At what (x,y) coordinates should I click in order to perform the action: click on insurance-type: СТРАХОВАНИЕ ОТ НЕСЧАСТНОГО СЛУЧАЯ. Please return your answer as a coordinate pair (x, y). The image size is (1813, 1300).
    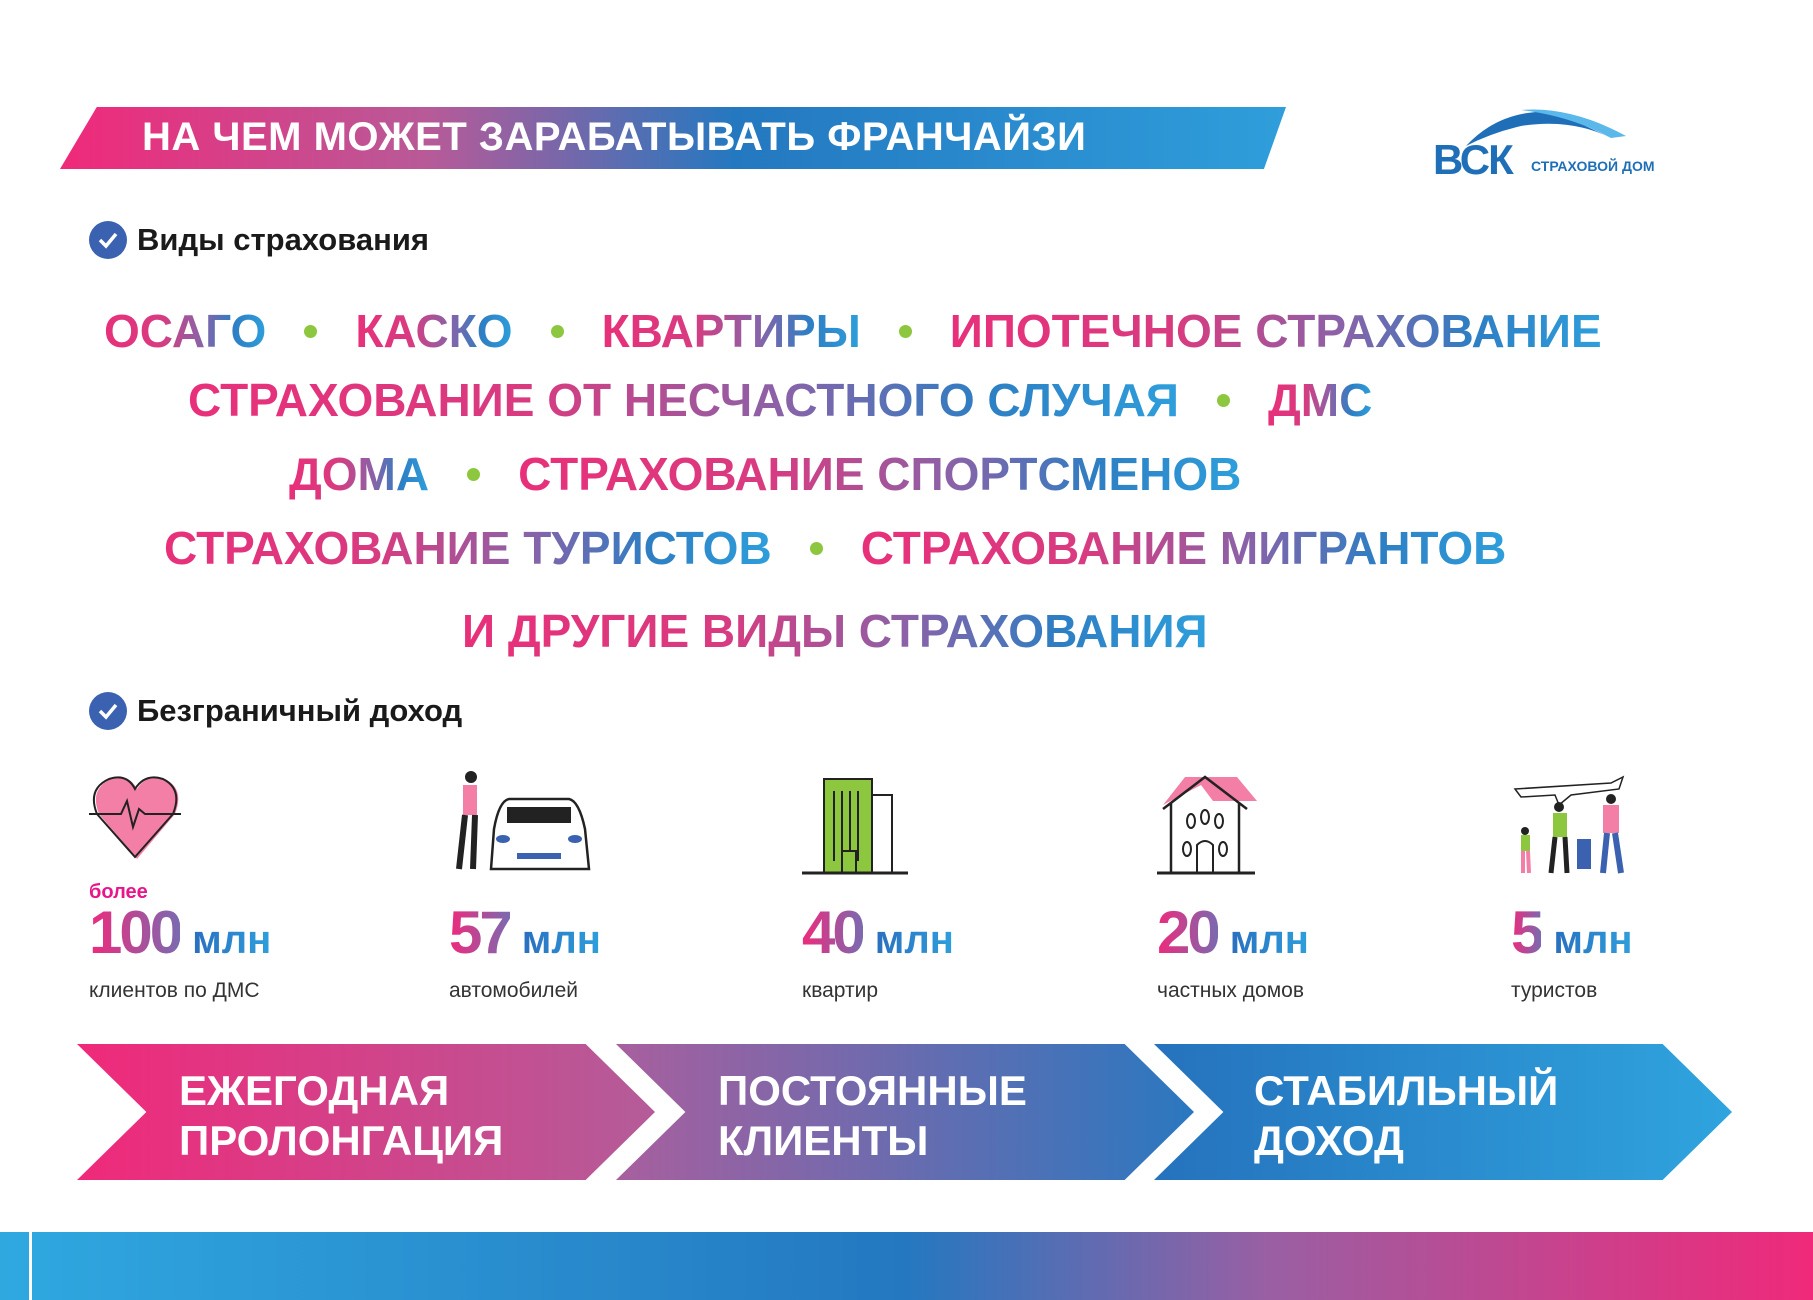
    Looking at the image, I should click on (683, 400).